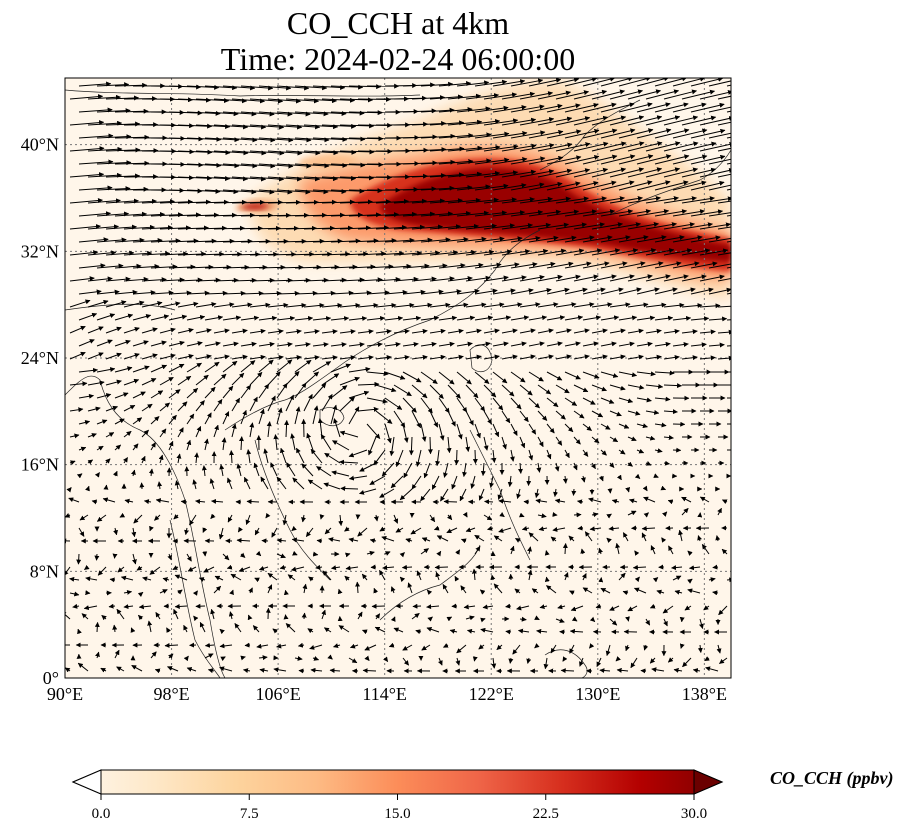 This screenshot has width=921, height=836. What do you see at coordinates (101, 814) in the screenshot?
I see `colorbar-tick-label: 0.0` at bounding box center [101, 814].